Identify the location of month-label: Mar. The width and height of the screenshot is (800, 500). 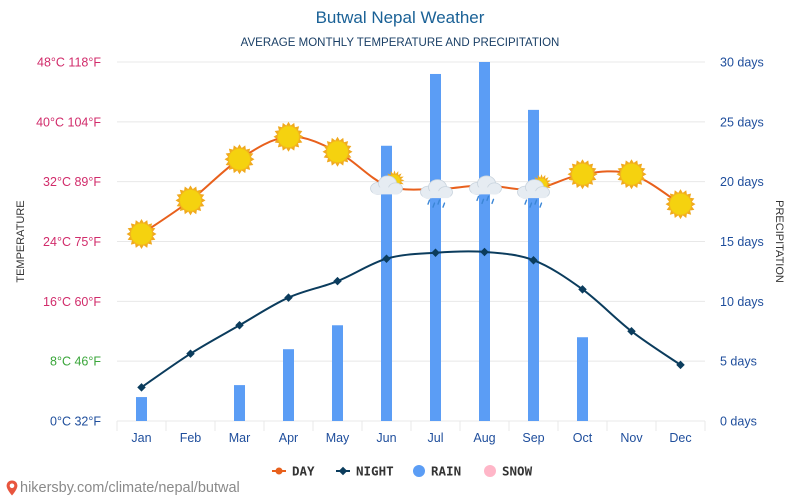
(240, 438).